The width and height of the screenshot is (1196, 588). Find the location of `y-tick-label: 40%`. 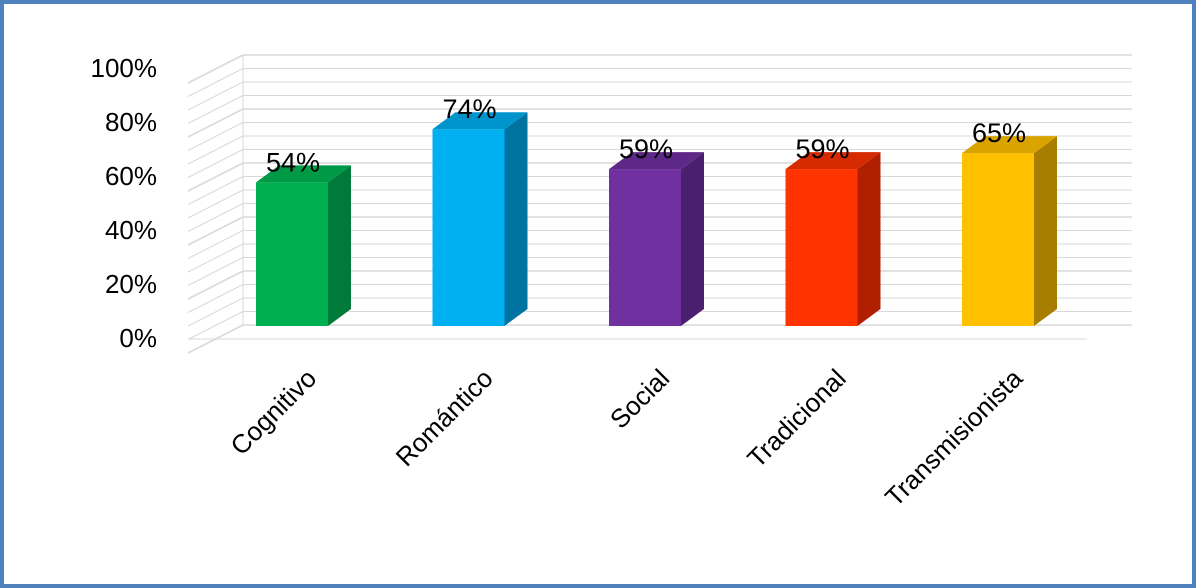

y-tick-label: 40% is located at coordinates (131, 230).